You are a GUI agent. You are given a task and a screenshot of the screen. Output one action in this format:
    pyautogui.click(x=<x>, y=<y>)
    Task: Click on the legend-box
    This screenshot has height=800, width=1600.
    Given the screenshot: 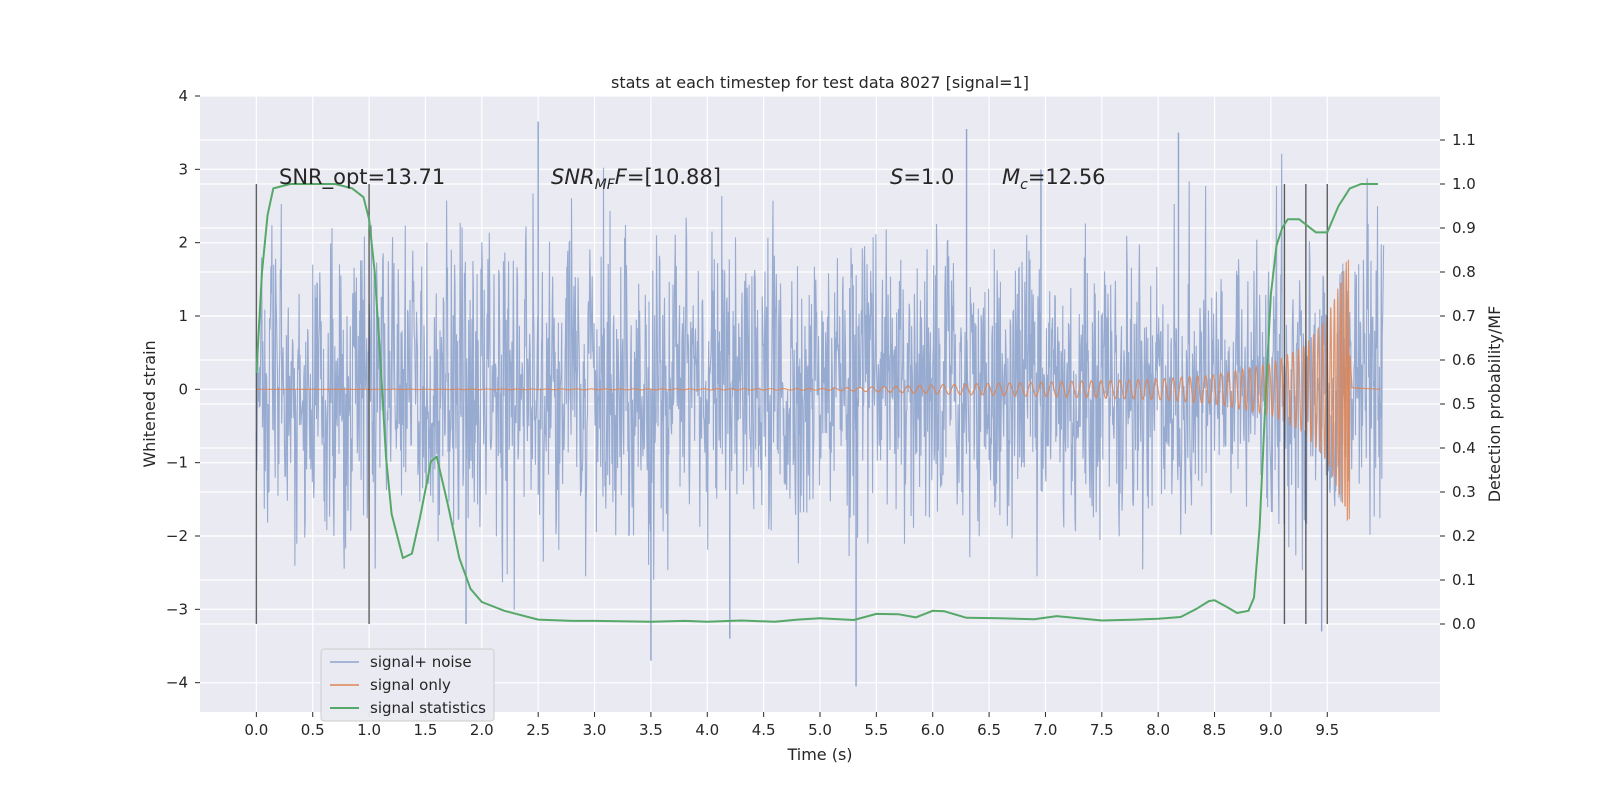 What is the action you would take?
    pyautogui.click(x=407, y=685)
    